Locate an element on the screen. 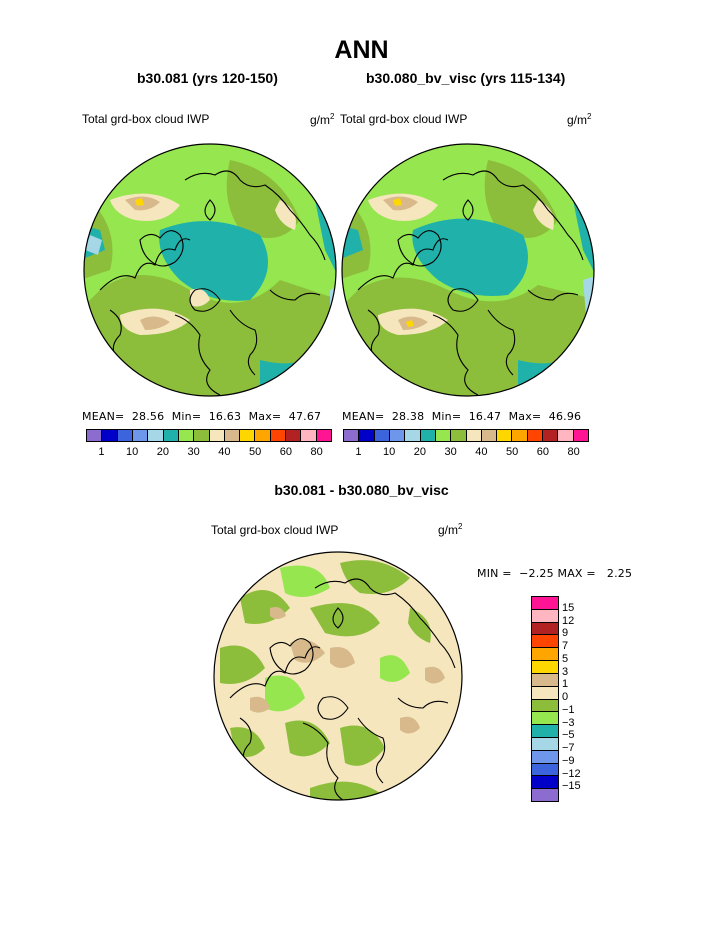  right-colorbar-label: 30 is located at coordinates (450, 452).